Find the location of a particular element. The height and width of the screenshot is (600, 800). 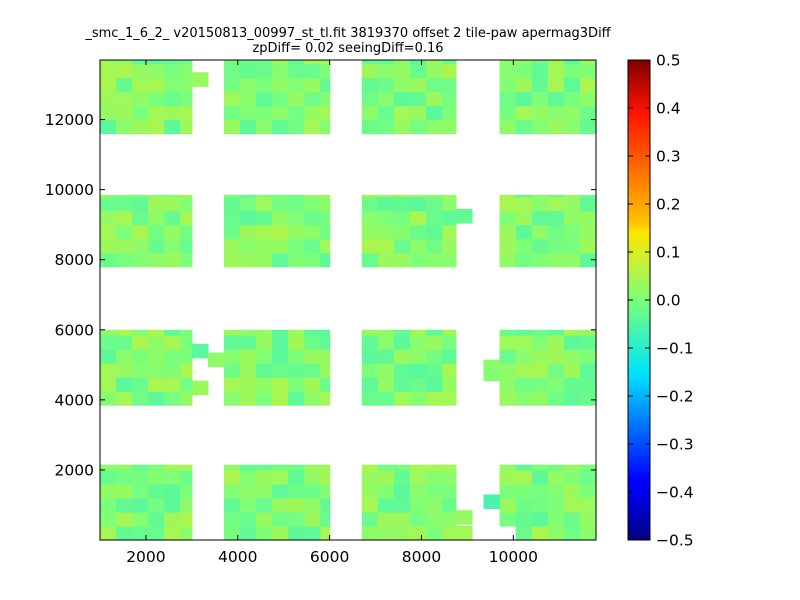

colorbar-tick-label: 0.2 is located at coordinates (668, 205).